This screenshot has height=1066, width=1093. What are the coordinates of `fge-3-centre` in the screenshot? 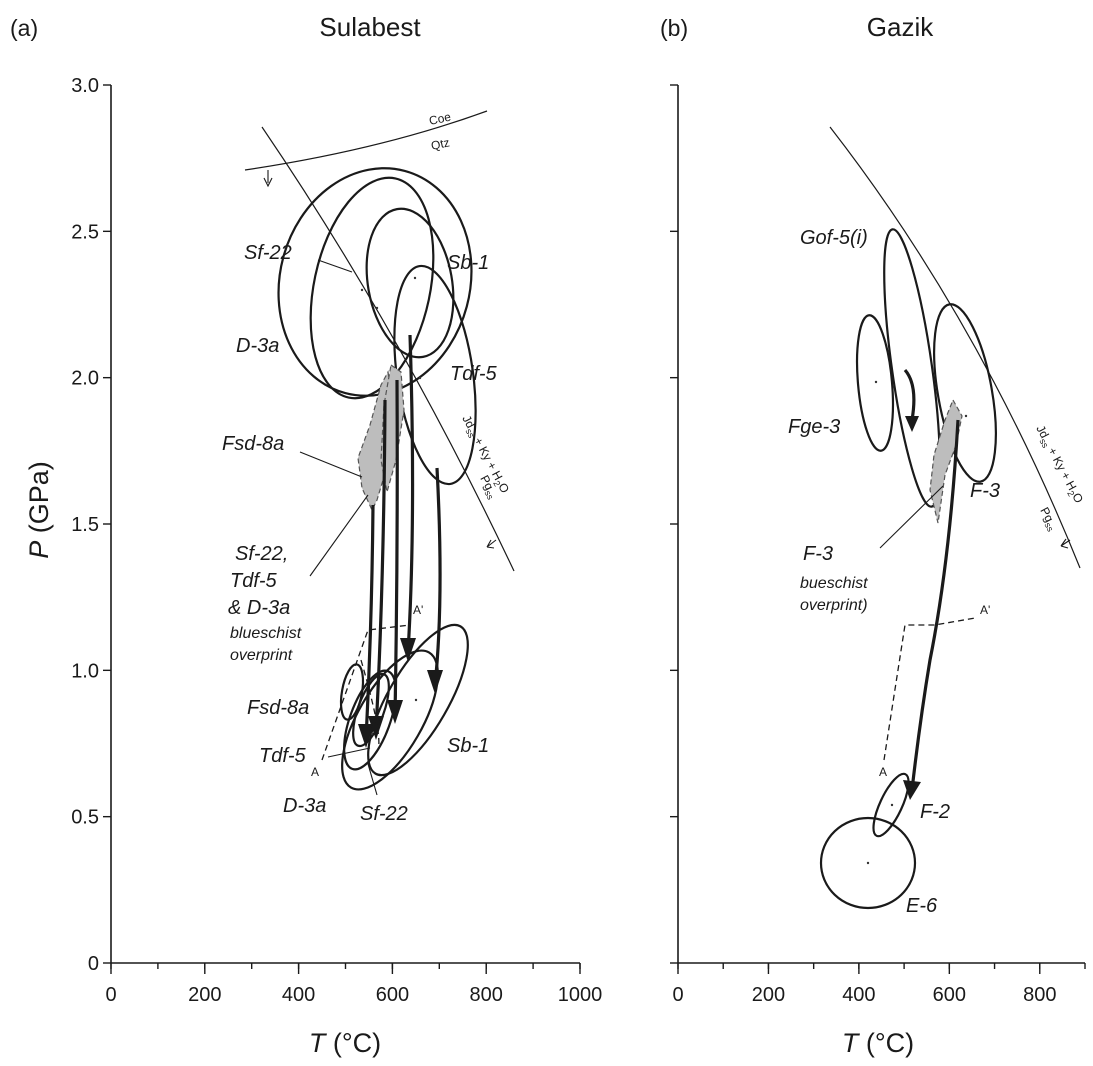 It's located at (876, 382).